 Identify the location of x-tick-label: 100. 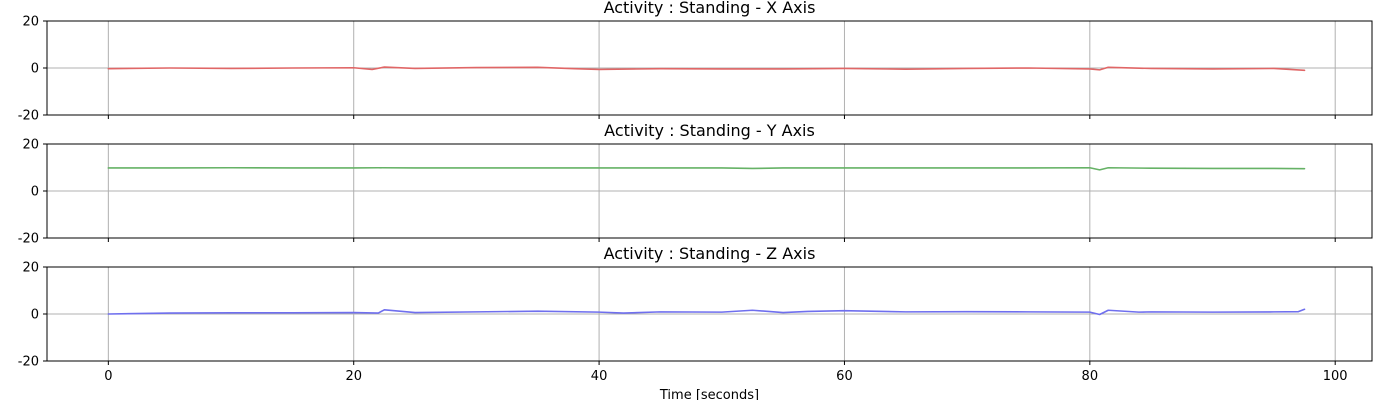
(1335, 376).